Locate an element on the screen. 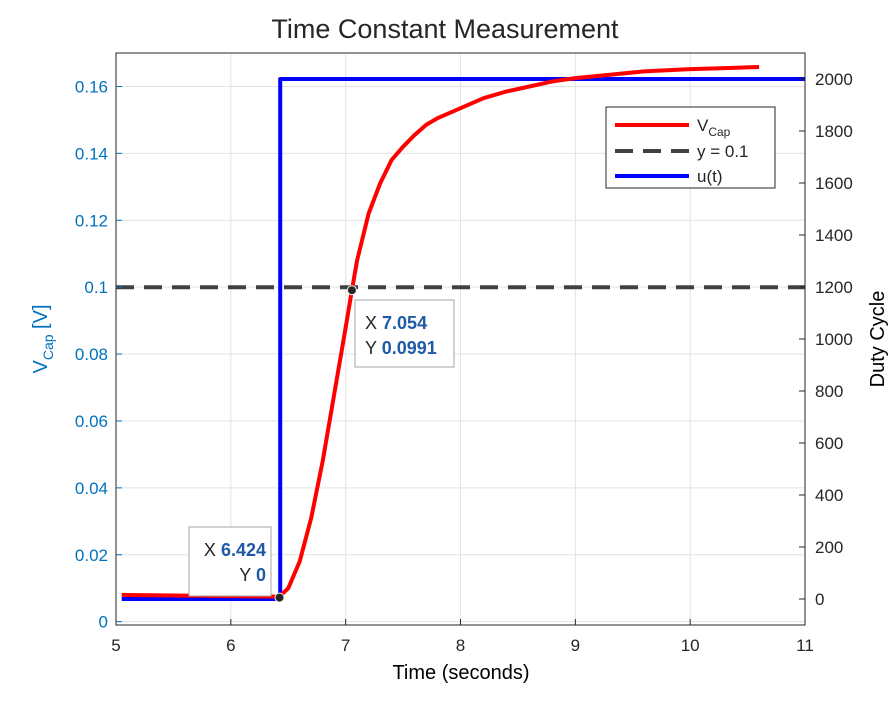 The image size is (891, 702). y-left-tick-label: 0.04 is located at coordinates (91, 488).